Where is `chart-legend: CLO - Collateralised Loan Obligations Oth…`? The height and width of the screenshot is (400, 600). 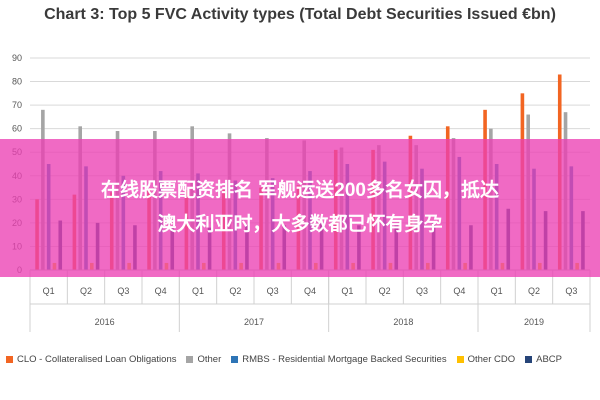
chart-legend: CLO - Collateralised Loan Obligations Oth… is located at coordinates (301, 359).